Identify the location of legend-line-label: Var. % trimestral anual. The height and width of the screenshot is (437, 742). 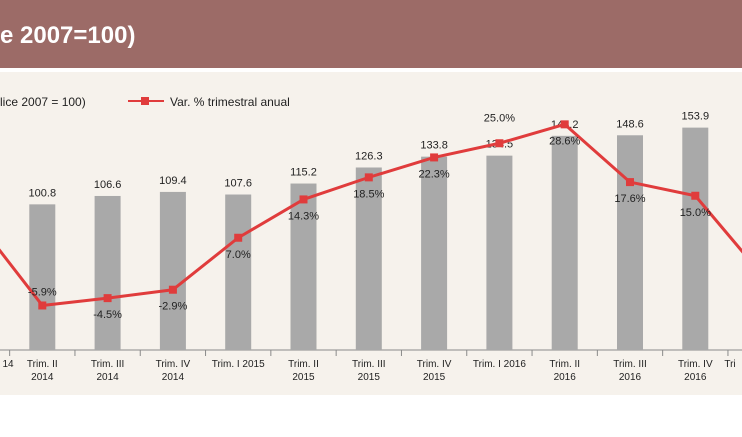
(230, 102).